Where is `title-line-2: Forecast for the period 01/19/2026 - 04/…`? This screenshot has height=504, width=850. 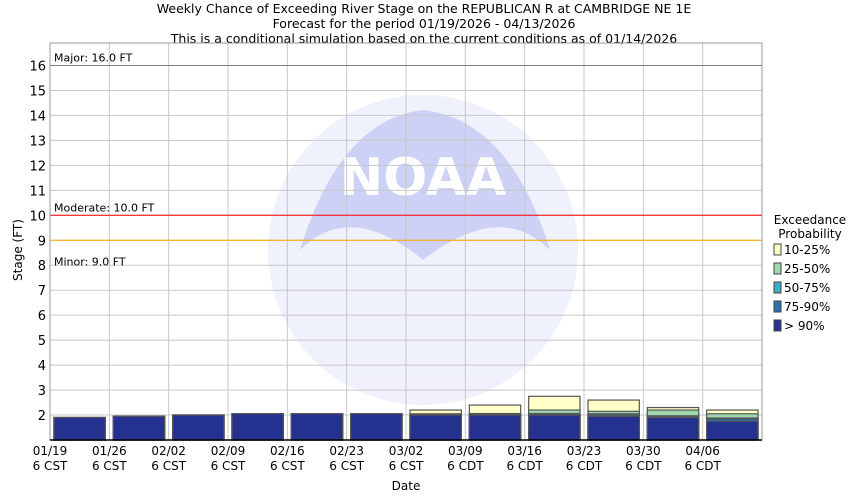
title-line-2: Forecast for the period 01/19/2026 - 04/… is located at coordinates (424, 23).